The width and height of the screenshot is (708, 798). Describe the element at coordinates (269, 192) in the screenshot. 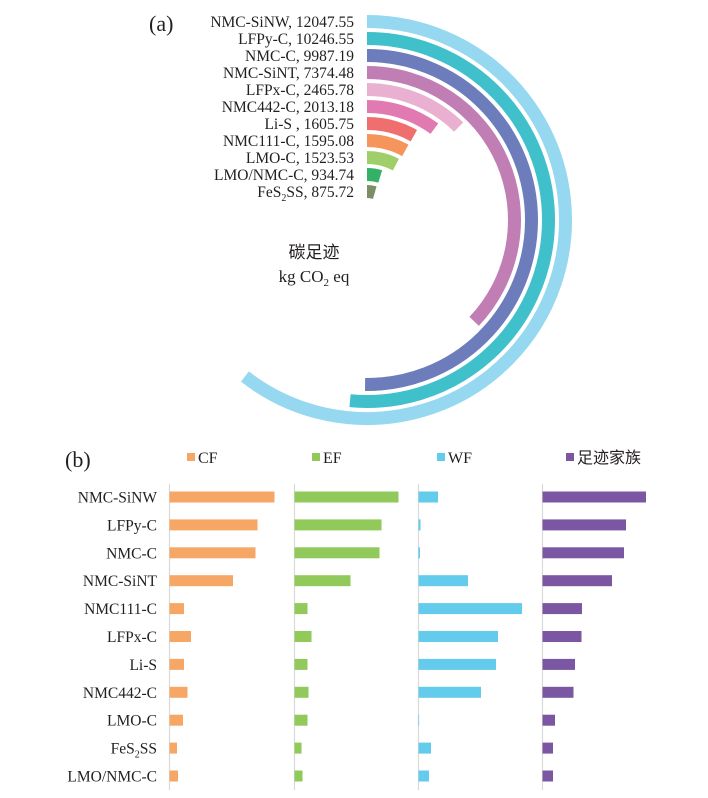

I see `arc-label-part: FeS` at that location.